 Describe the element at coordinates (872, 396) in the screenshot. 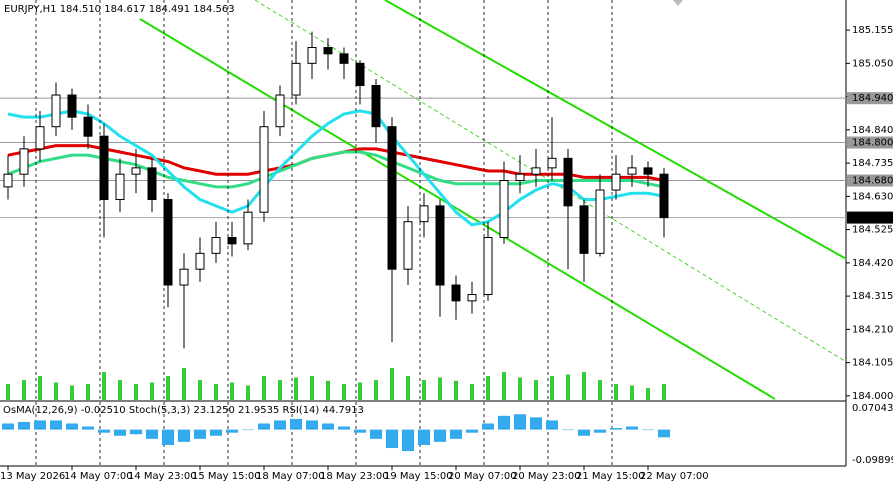

I see `y-tick-label: 184.000` at that location.